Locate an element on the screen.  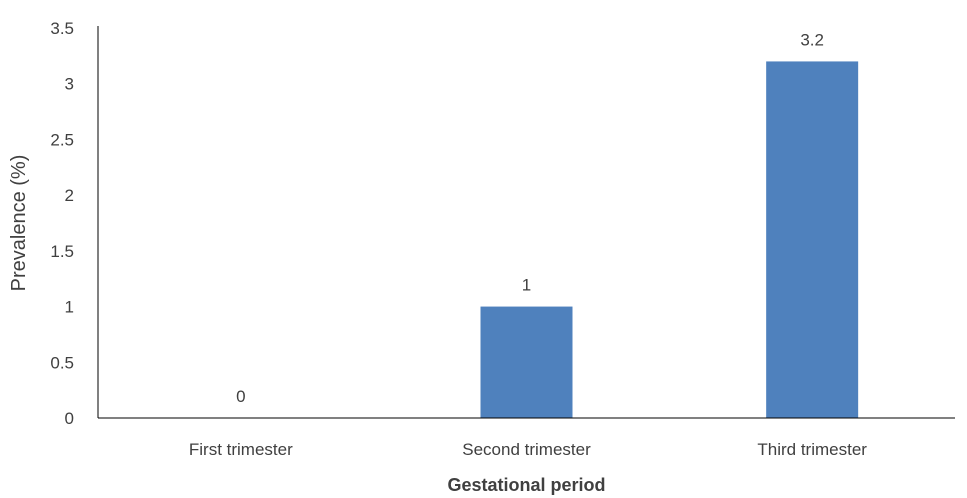
x-axis-title: Gestational period is located at coordinates (526, 485).